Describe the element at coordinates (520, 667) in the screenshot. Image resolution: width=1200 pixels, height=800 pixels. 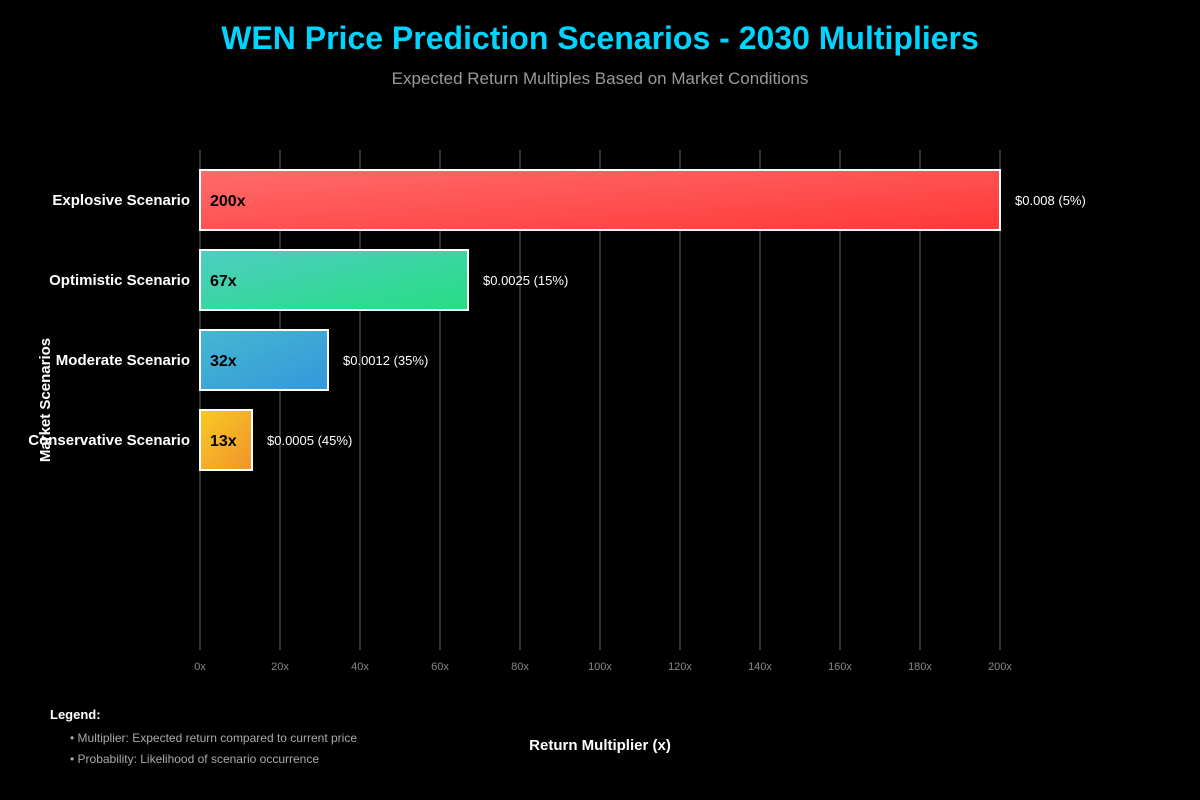
I see `x-tick-label: 80x` at that location.